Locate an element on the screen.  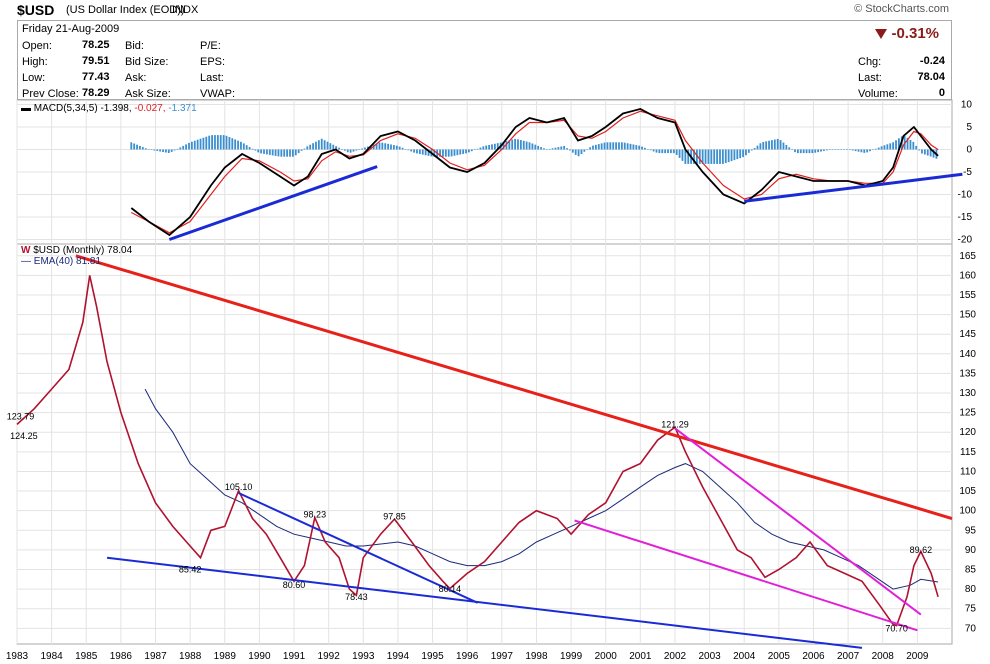
price-annotation: 80.14 is located at coordinates (450, 589).